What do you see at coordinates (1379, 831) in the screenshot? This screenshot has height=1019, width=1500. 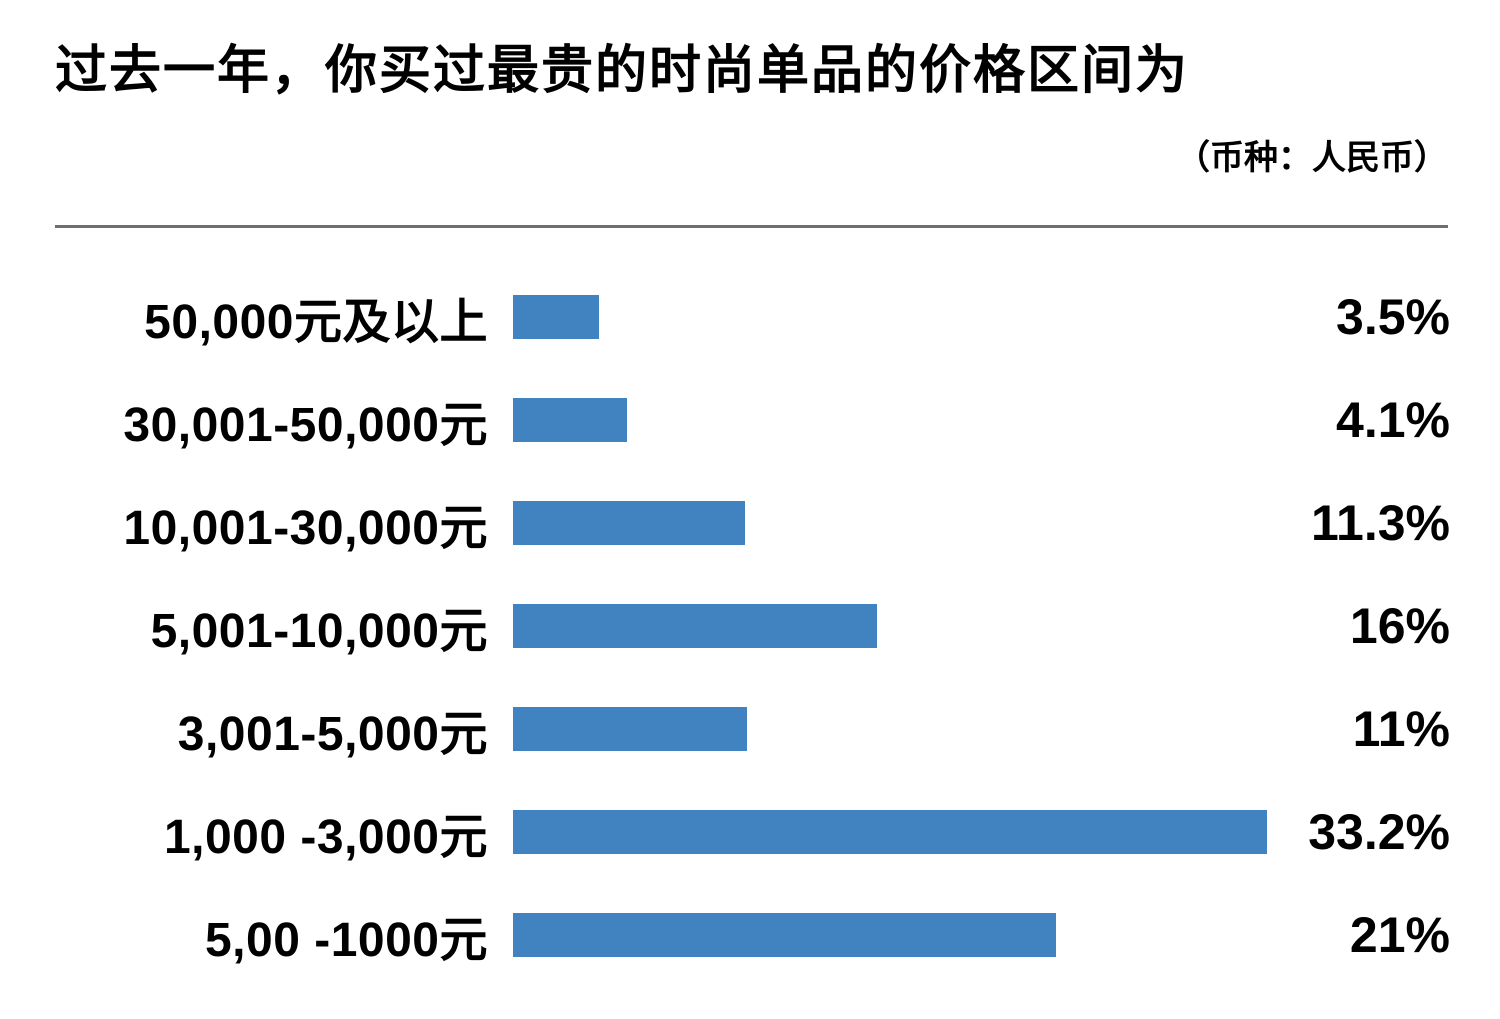 I see `value-label: 33.2%` at bounding box center [1379, 831].